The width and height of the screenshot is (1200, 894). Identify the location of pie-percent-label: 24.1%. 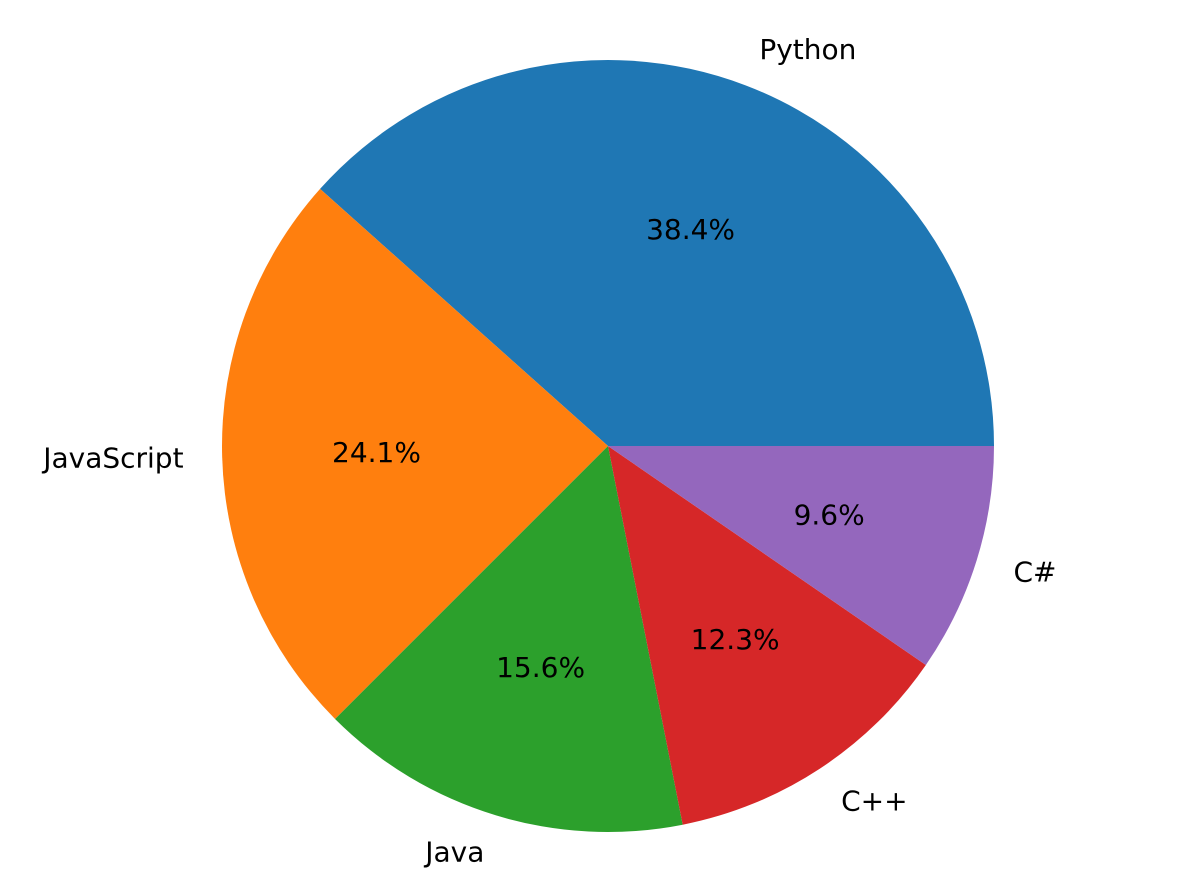
(376, 452).